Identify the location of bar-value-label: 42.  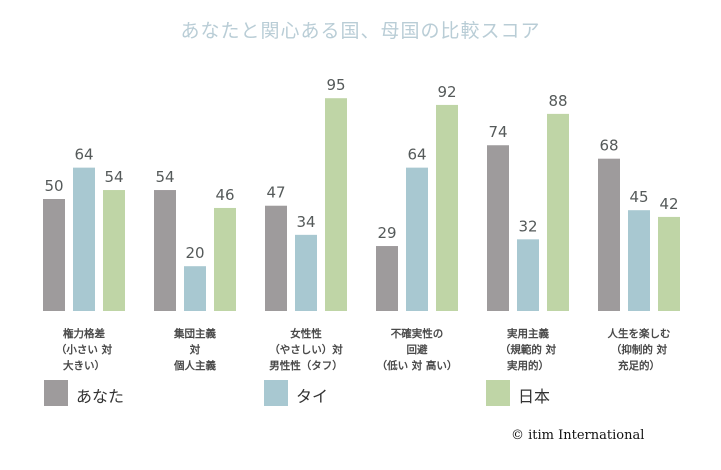
(668, 204).